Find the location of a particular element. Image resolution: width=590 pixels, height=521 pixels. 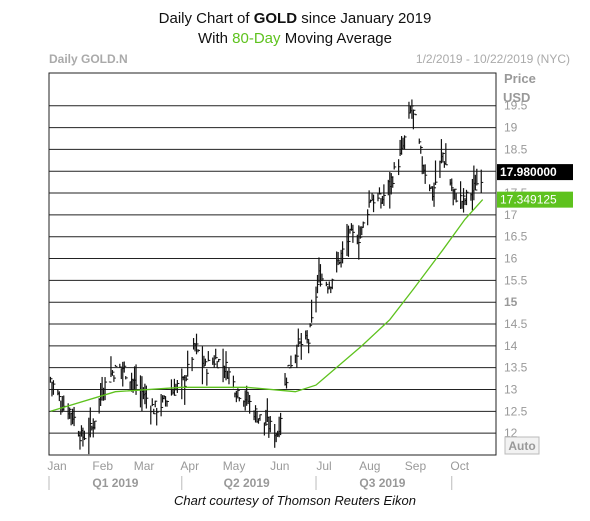

auto-scale-button is located at coordinates (522, 445).